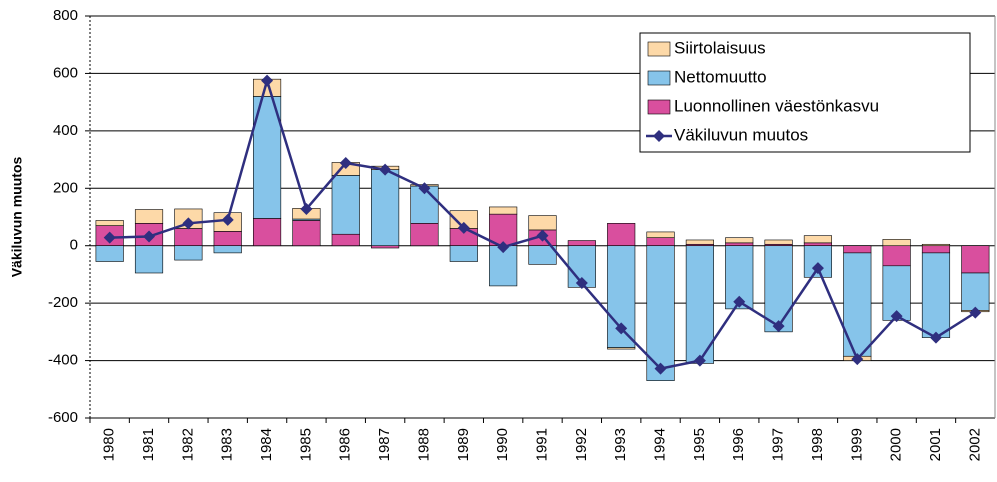 The height and width of the screenshot is (482, 997). What do you see at coordinates (581, 444) in the screenshot?
I see `x-tick-label: 1992` at bounding box center [581, 444].